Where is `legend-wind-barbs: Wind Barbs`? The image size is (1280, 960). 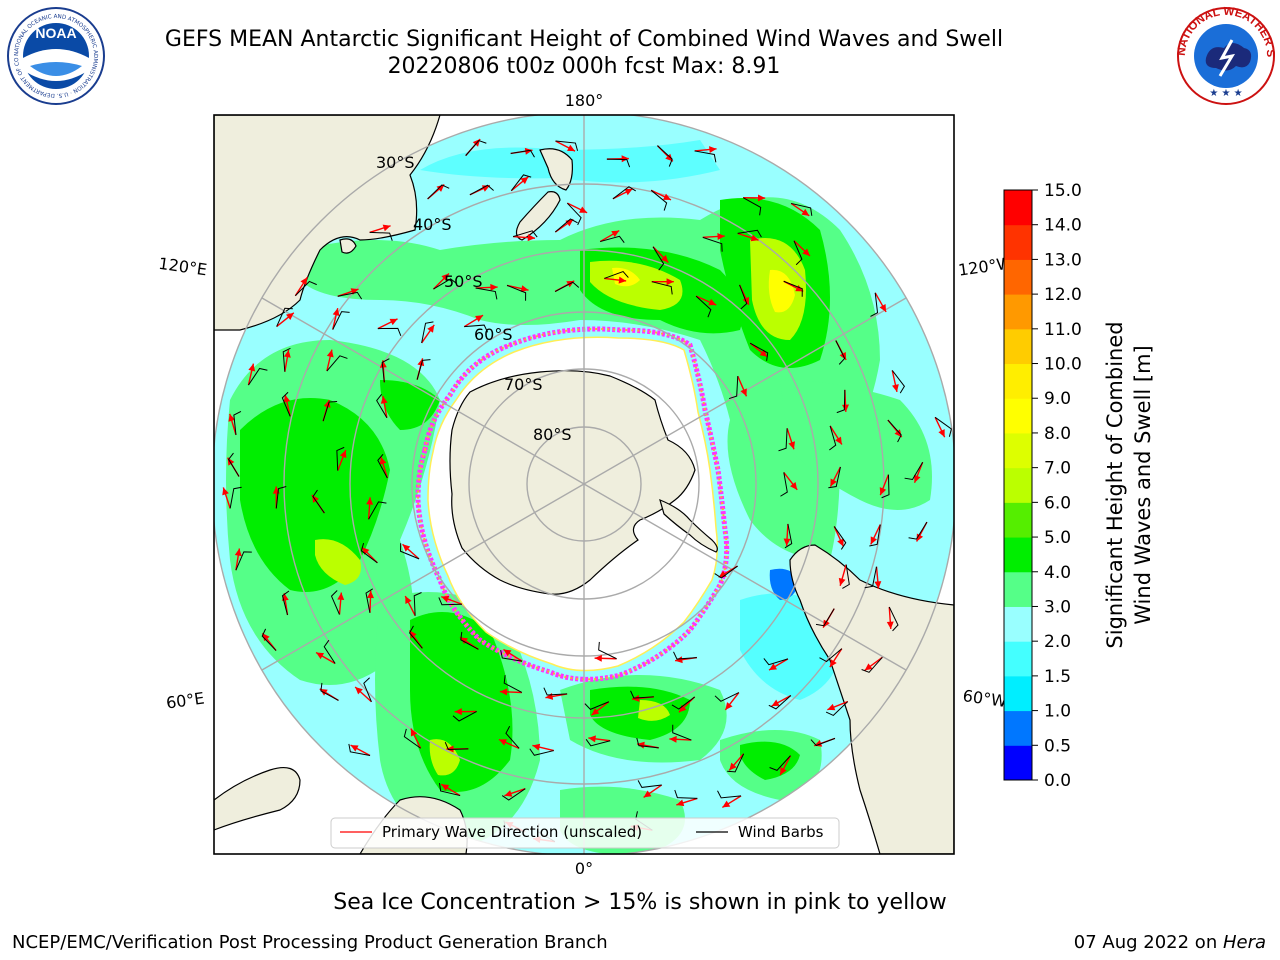
legend-wind-barbs: Wind Barbs is located at coordinates (781, 832).